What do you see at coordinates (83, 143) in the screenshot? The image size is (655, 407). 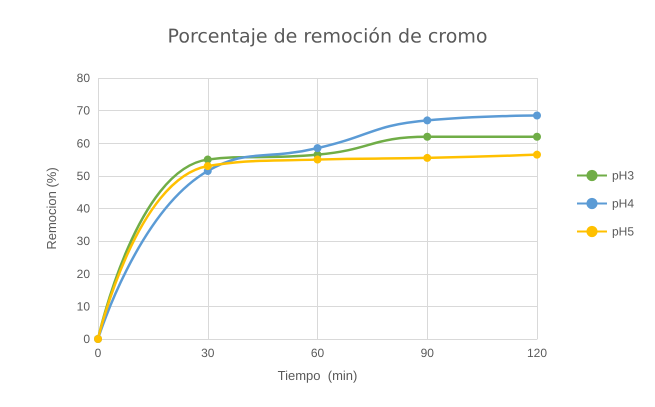 I see `y-tick-label: 60` at bounding box center [83, 143].